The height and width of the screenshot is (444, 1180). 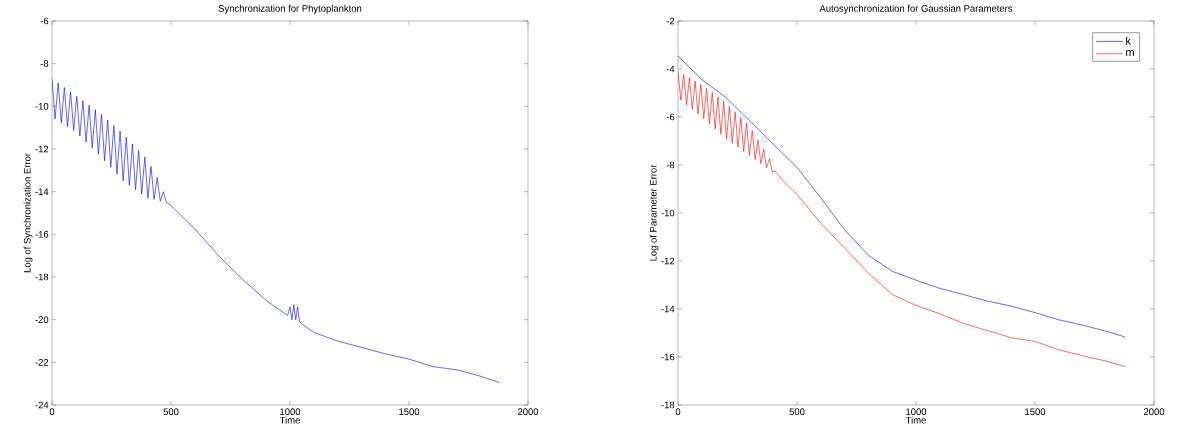 I want to click on y-axis-title: Log of Parameter Error, so click(x=654, y=212).